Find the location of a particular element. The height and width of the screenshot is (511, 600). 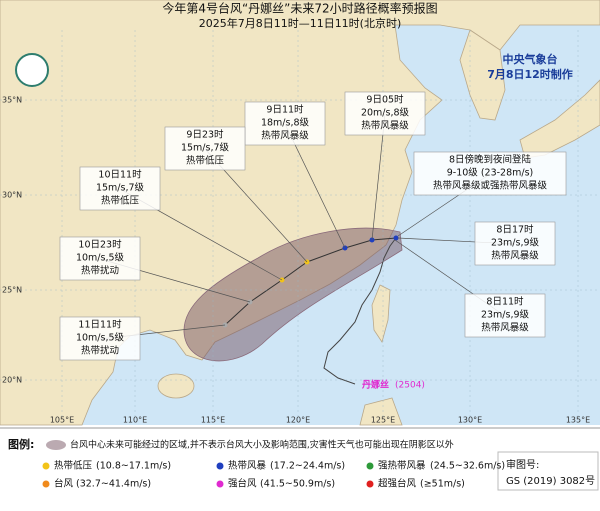

korea is located at coordinates (482, 75).